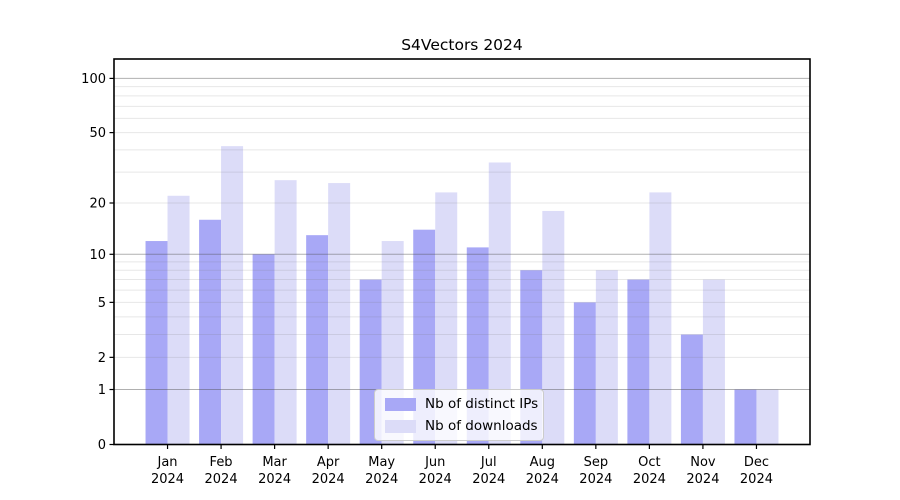 The image size is (900, 500). What do you see at coordinates (263, 349) in the screenshot?
I see `bar-distinct-ips-mar` at bounding box center [263, 349].